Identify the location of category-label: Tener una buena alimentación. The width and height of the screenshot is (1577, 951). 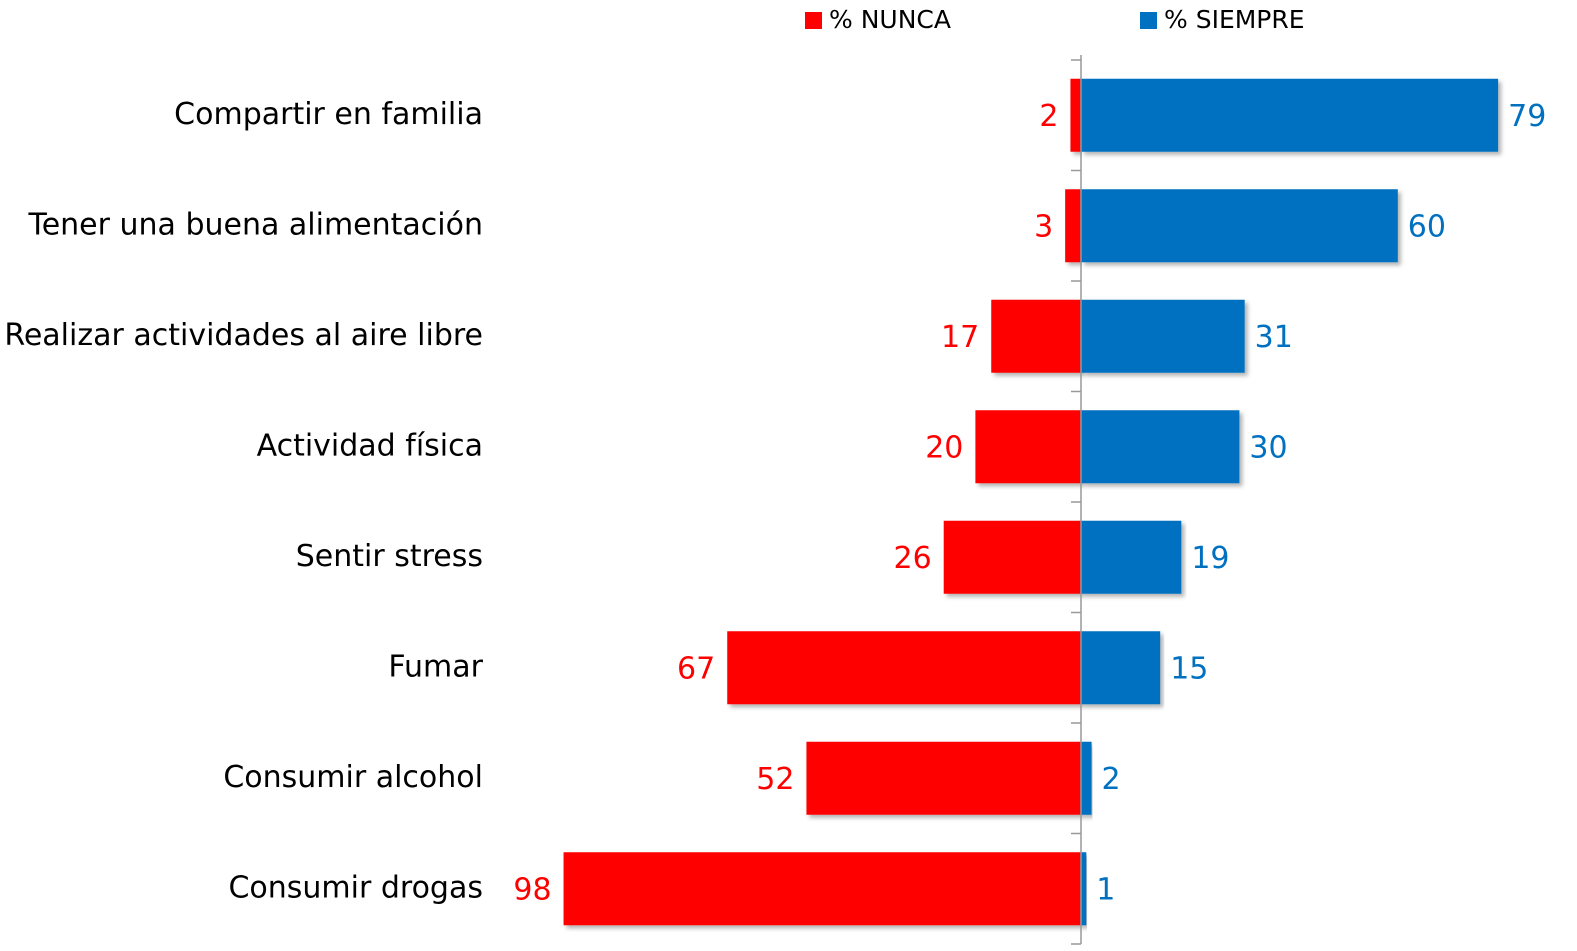
(255, 224).